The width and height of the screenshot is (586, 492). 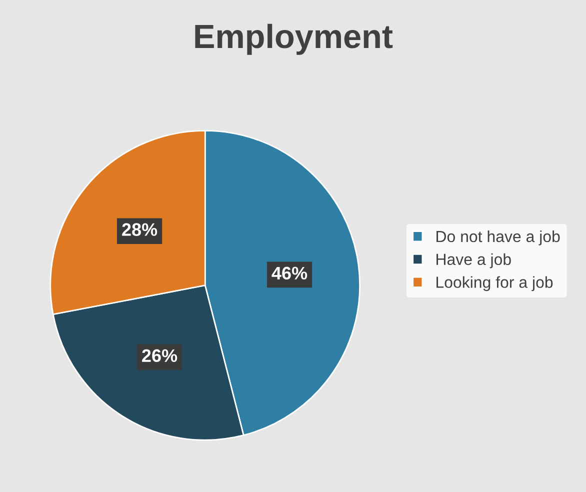 I want to click on data-label: 26%, so click(x=160, y=355).